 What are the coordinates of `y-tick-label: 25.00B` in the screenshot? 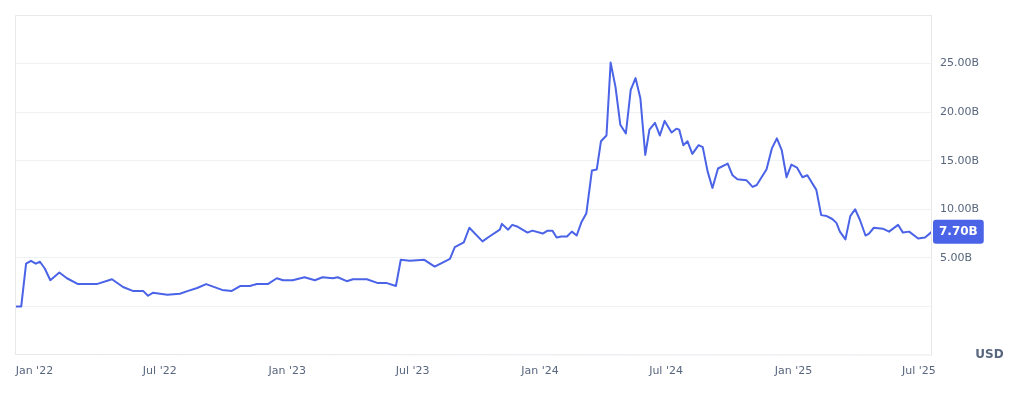 It's located at (960, 63).